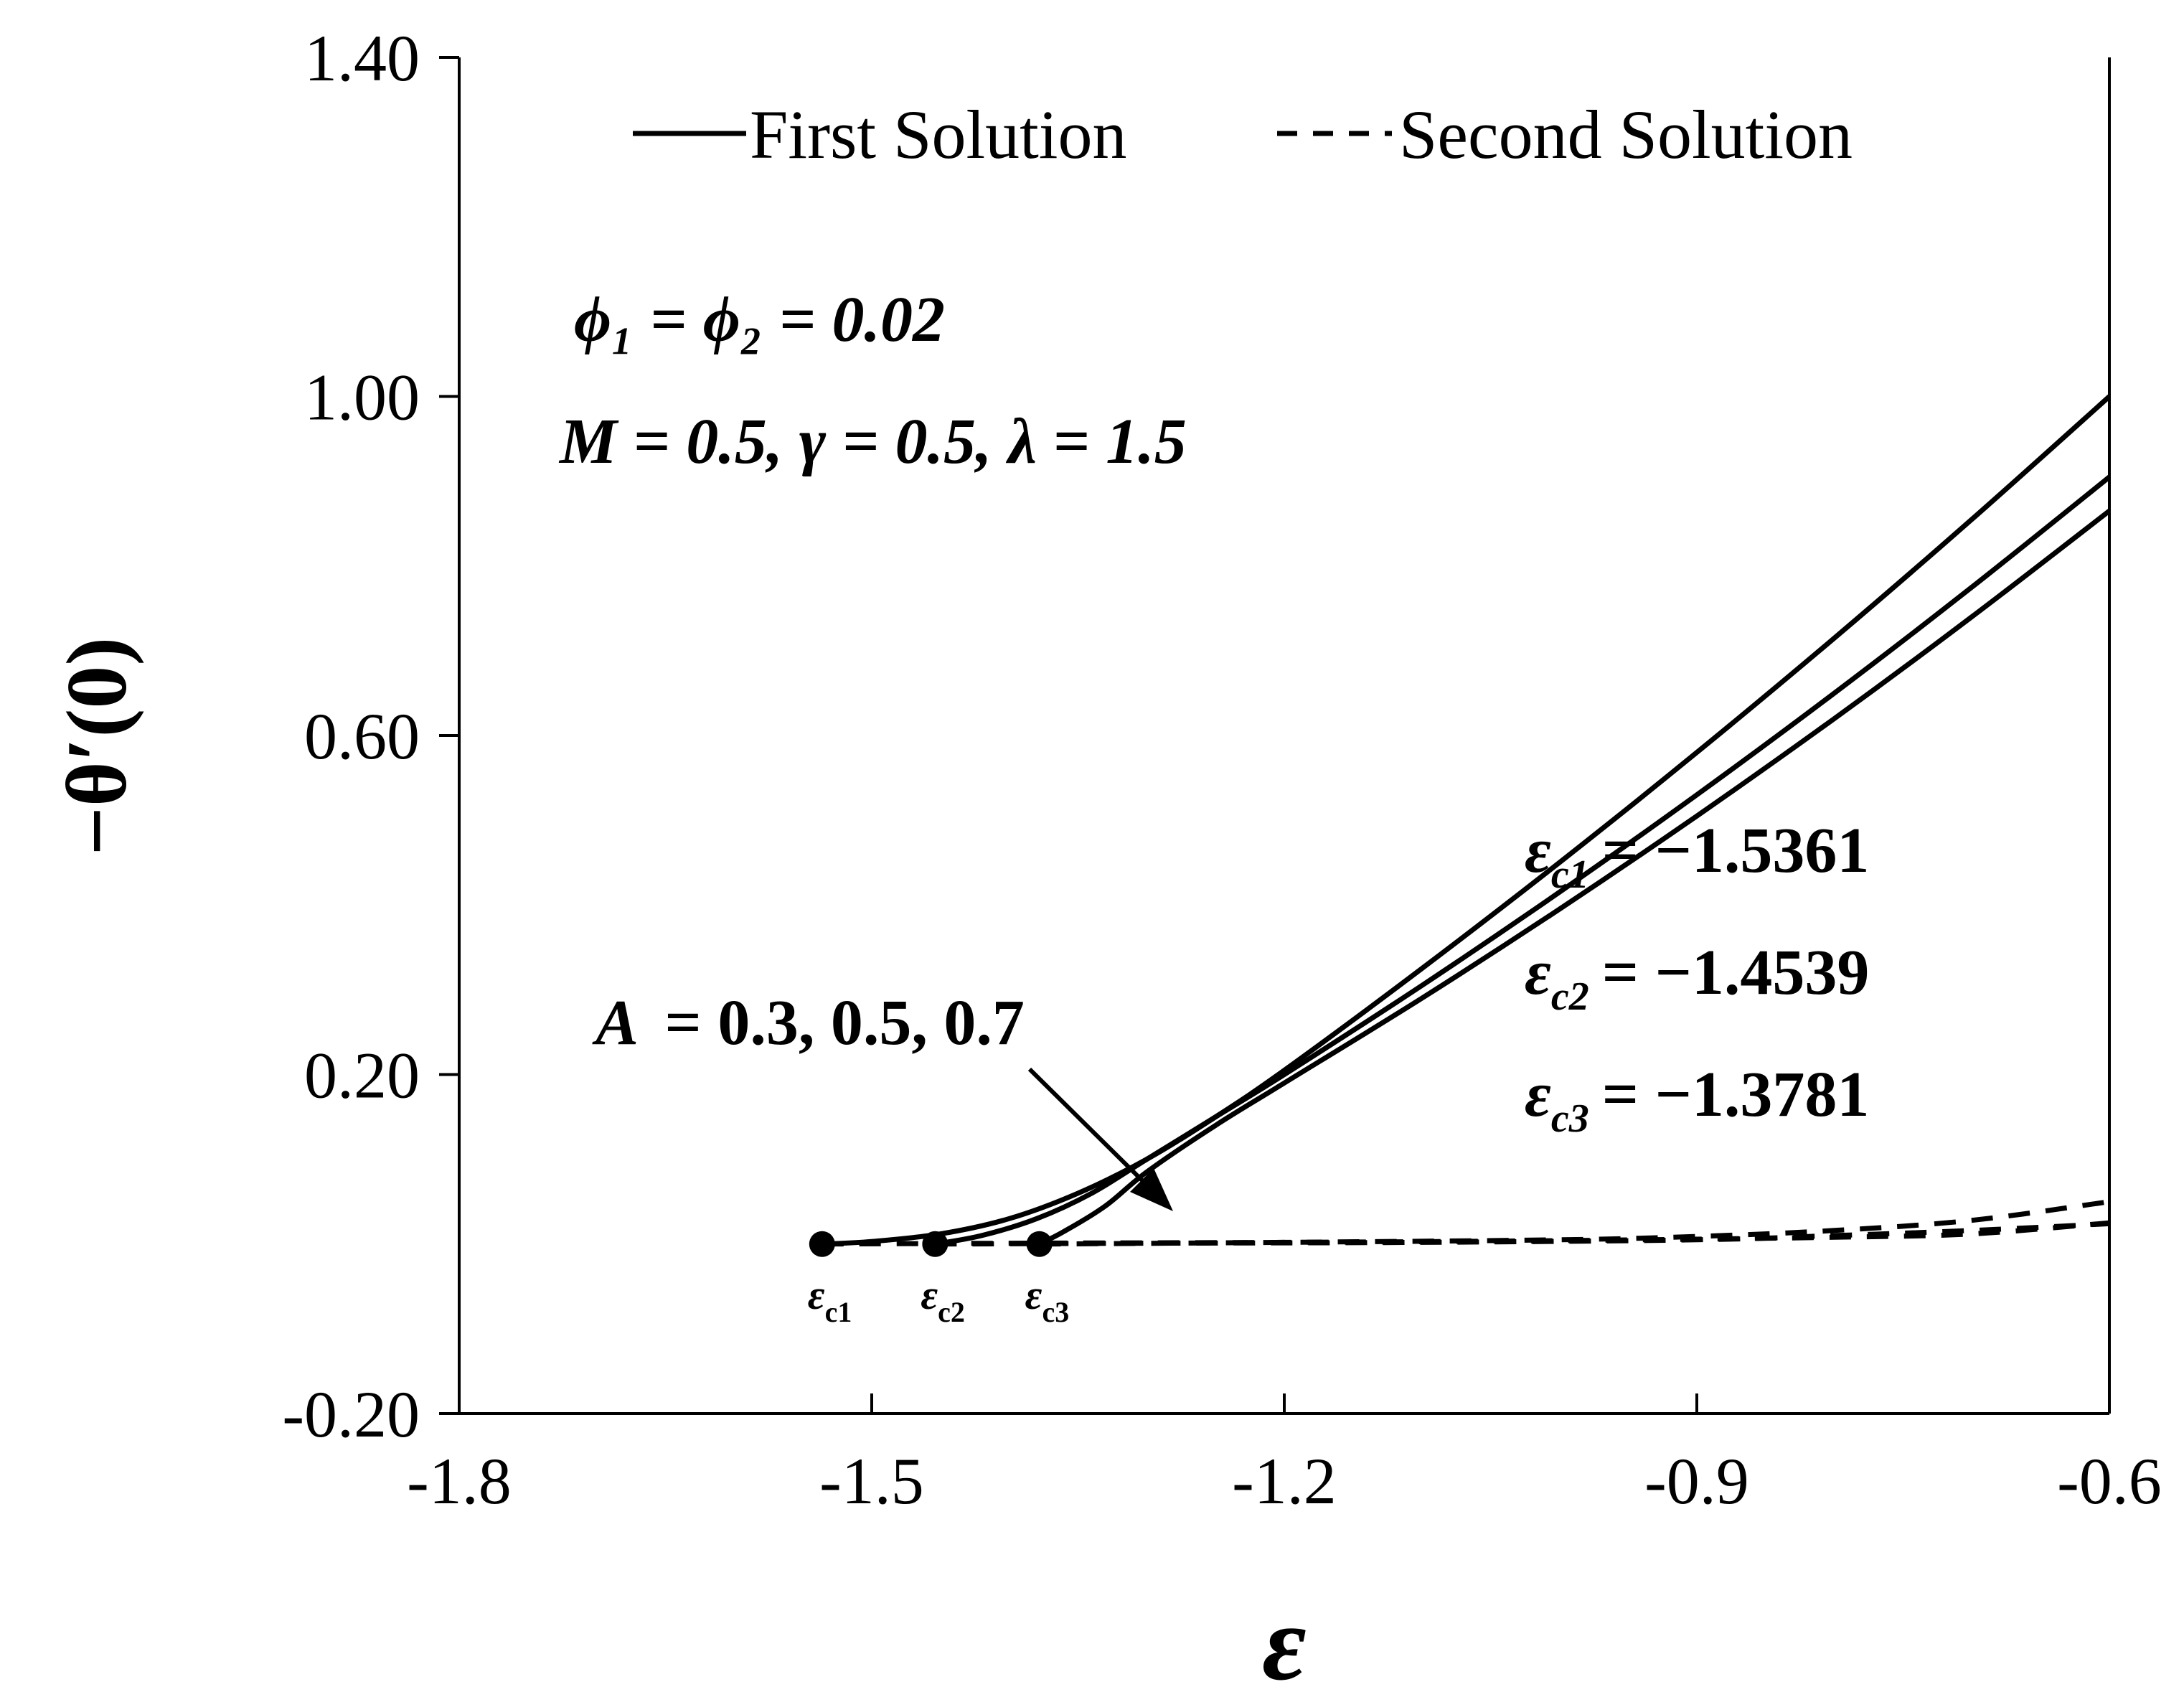 The width and height of the screenshot is (2184, 1697). What do you see at coordinates (871, 1481) in the screenshot?
I see `x-tick-label: -1.5` at bounding box center [871, 1481].